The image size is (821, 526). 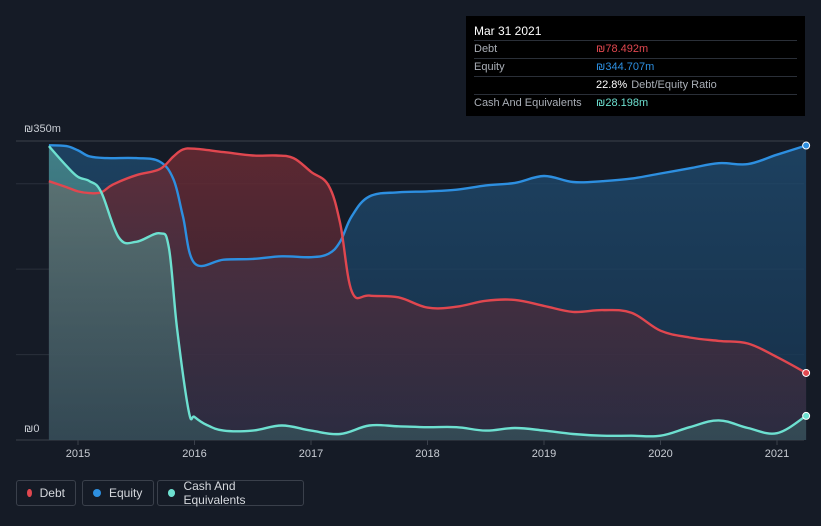 What do you see at coordinates (427, 454) in the screenshot?
I see `x-tick-label: 2018` at bounding box center [427, 454].